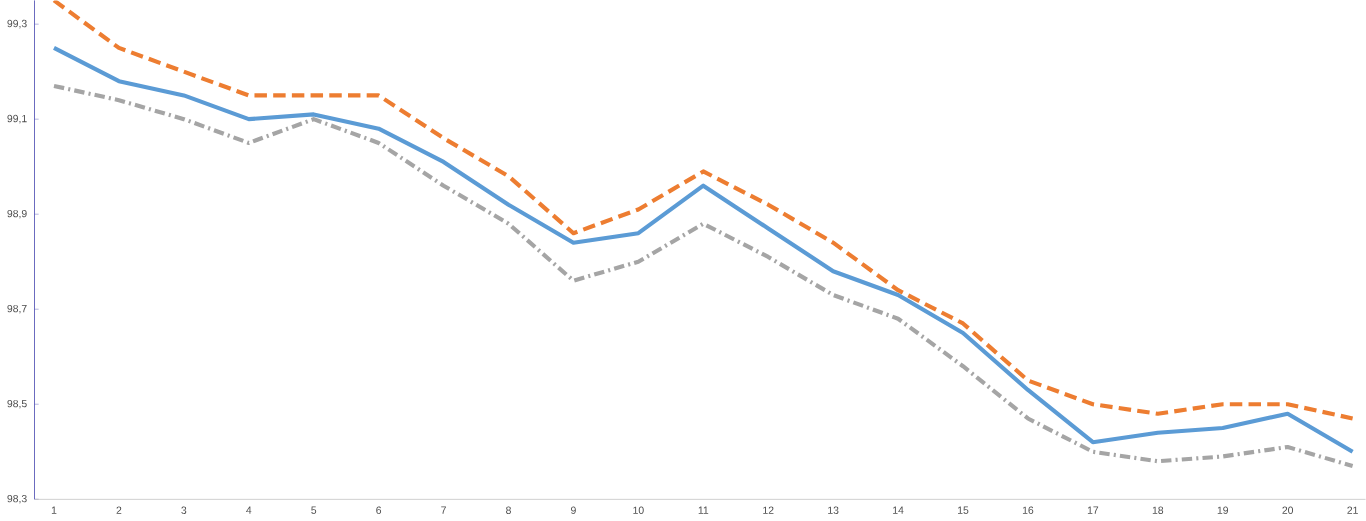  What do you see at coordinates (17, 24) in the screenshot?
I see `y-tick-label: 99,3` at bounding box center [17, 24].